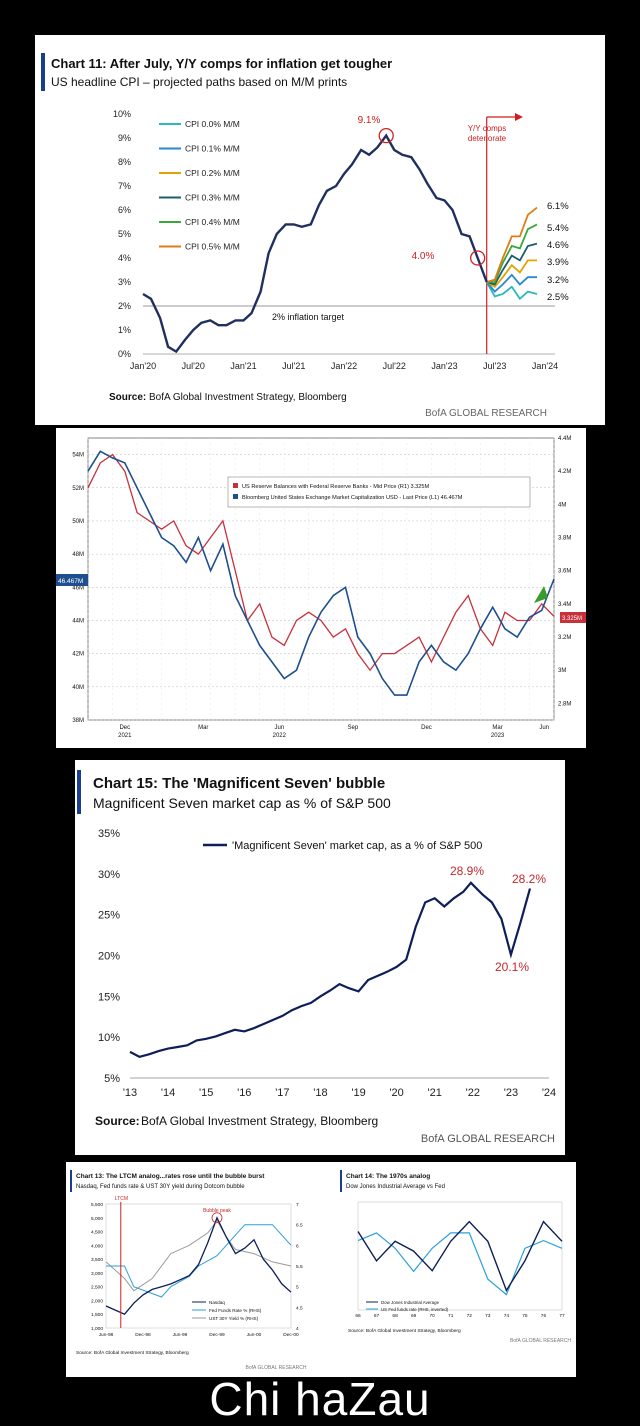 The image size is (640, 1426). I want to click on left-badge-bg, so click(72, 580).